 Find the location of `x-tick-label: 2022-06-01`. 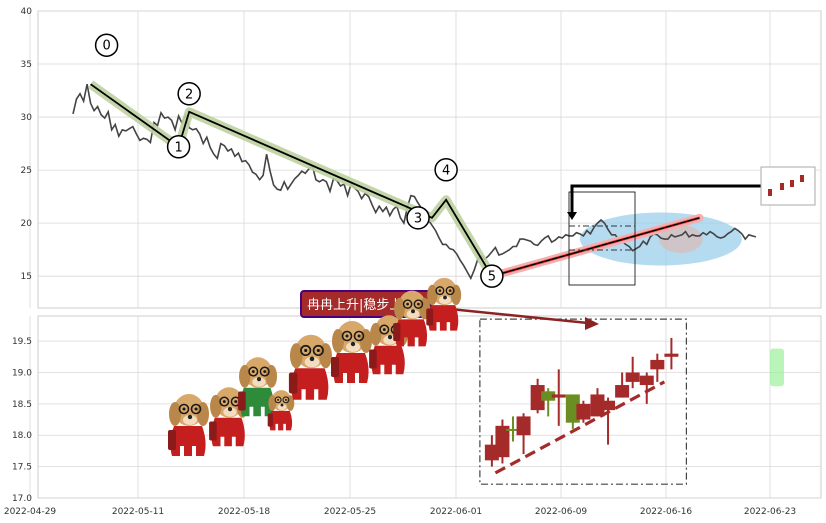

x-tick-label: 2022-06-01 is located at coordinates (456, 512).